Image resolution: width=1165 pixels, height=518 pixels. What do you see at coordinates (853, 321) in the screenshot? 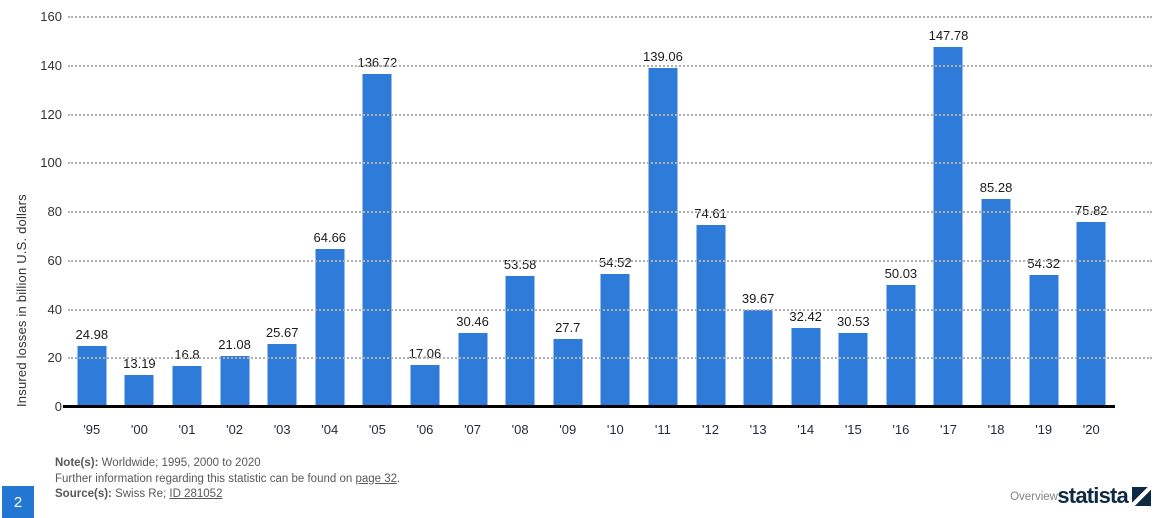
I see `bar-value-label: 30.53` at bounding box center [853, 321].